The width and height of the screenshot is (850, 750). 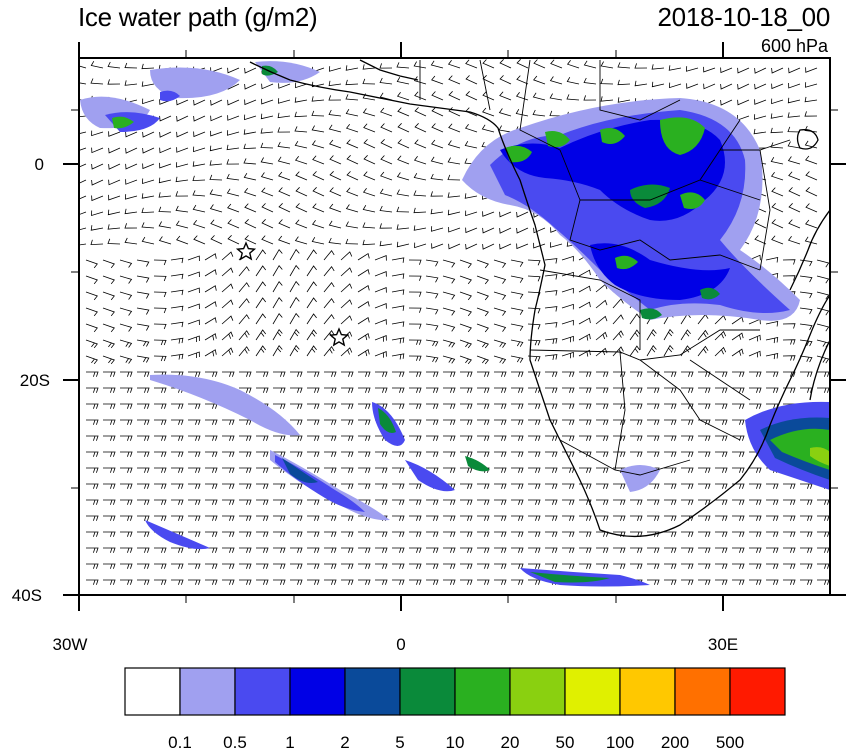 What do you see at coordinates (27, 595) in the screenshot?
I see `y-tick-40s: 40S` at bounding box center [27, 595].